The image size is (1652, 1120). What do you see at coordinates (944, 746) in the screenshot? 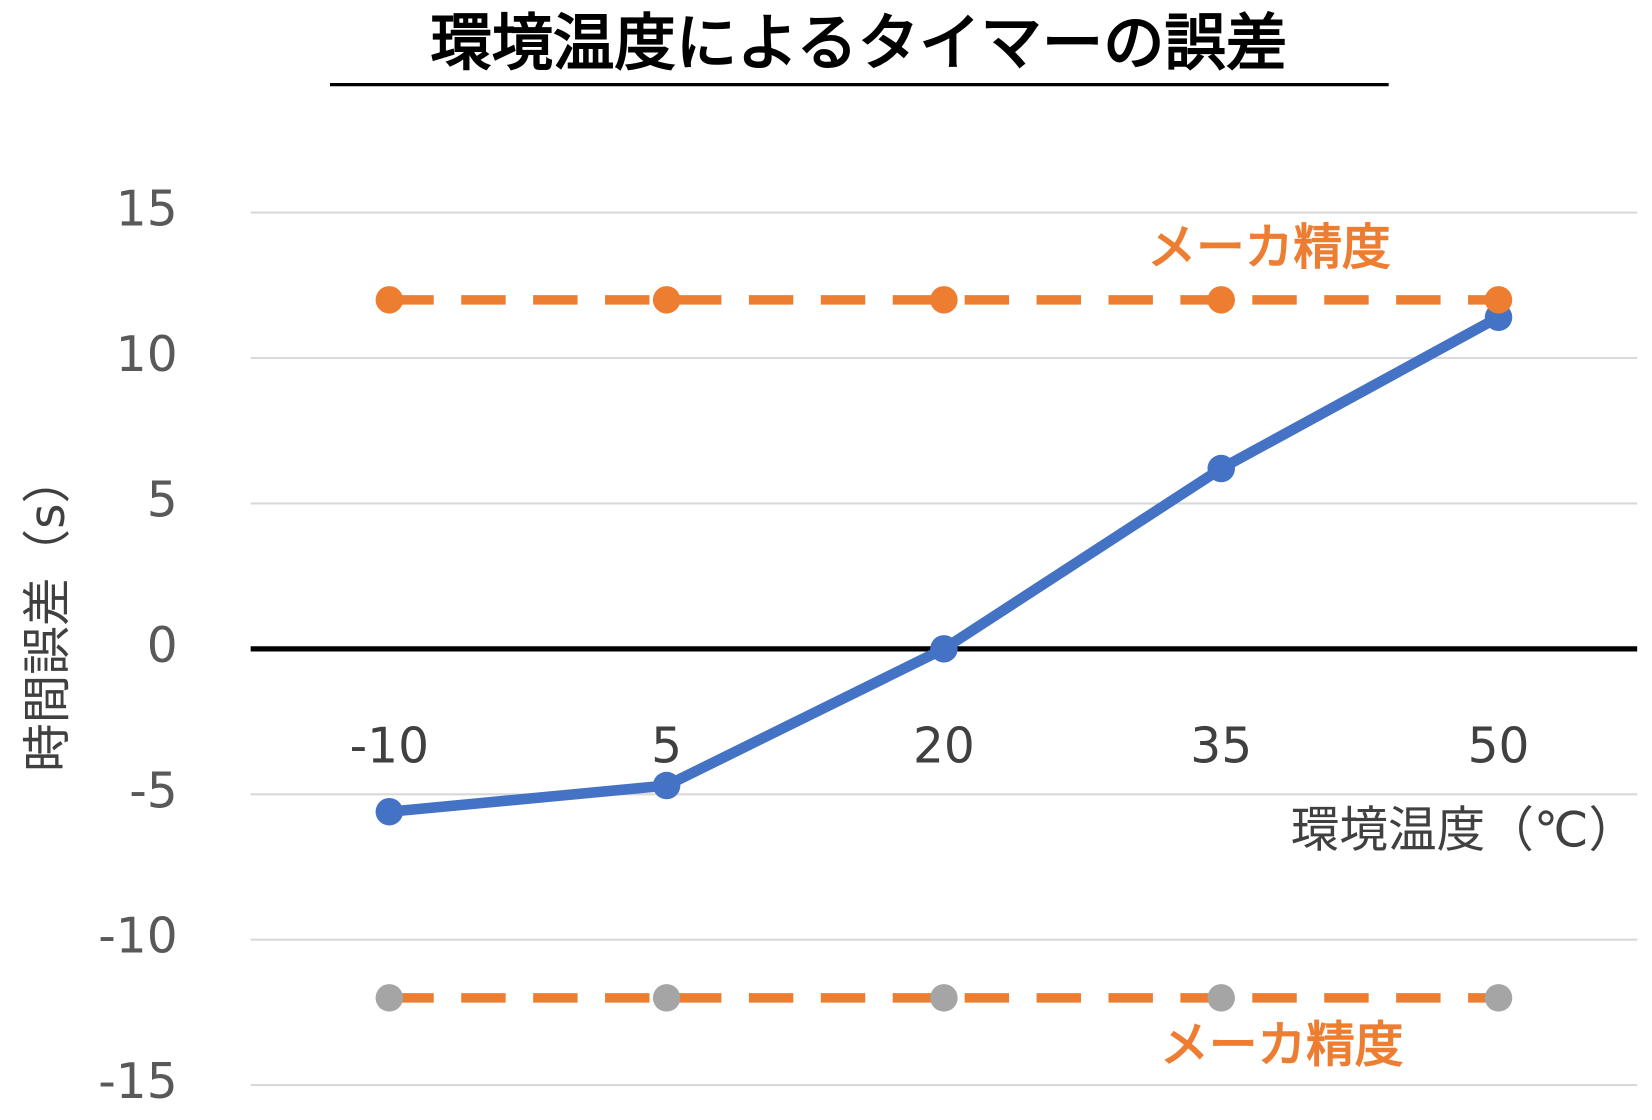
I see `x-tick-label: 20` at bounding box center [944, 746].